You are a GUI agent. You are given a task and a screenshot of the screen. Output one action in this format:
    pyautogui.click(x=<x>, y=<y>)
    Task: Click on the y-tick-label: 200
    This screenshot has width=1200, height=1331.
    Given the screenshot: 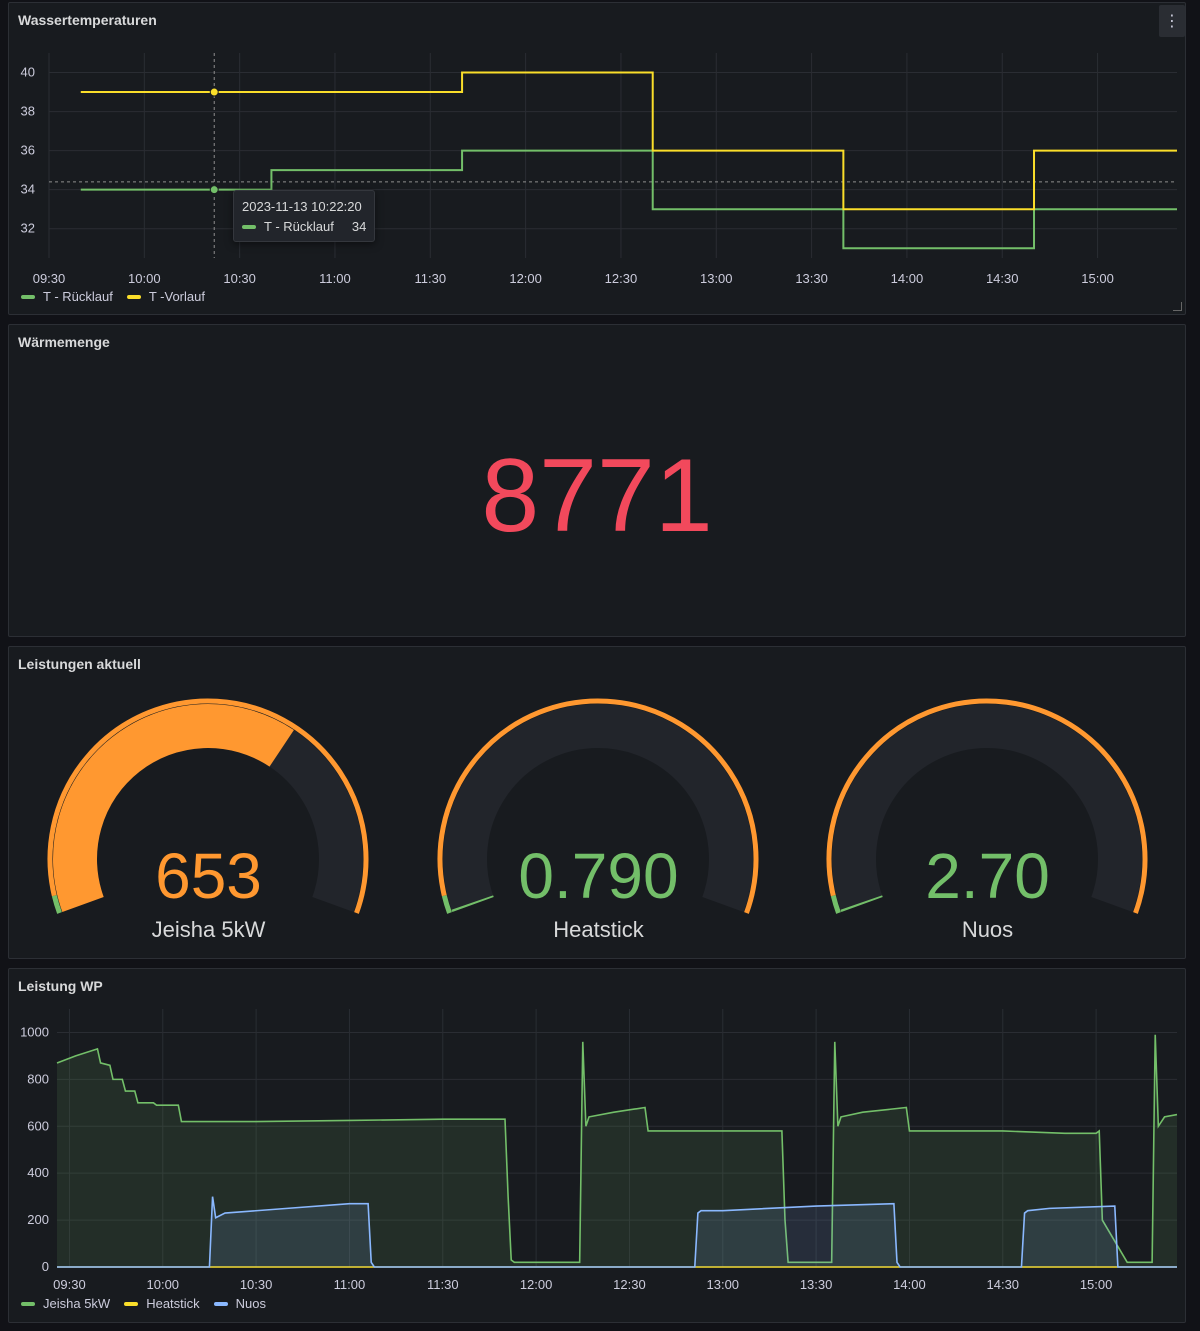 What is the action you would take?
    pyautogui.click(x=38, y=1219)
    